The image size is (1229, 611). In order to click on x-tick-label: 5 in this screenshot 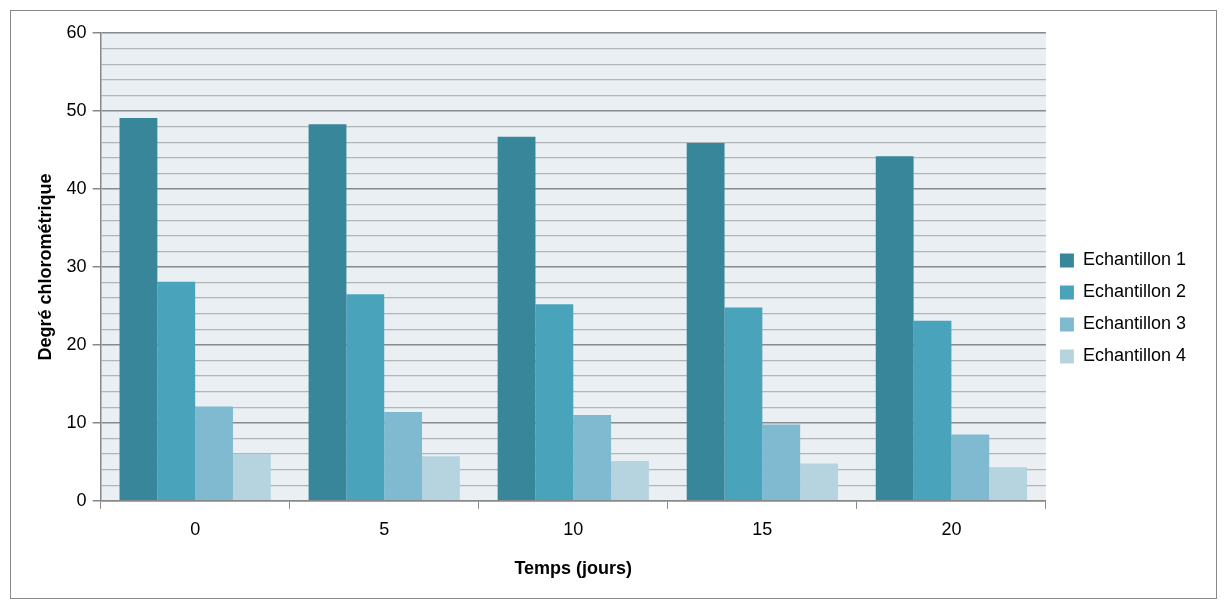, I will do `click(384, 528)`.